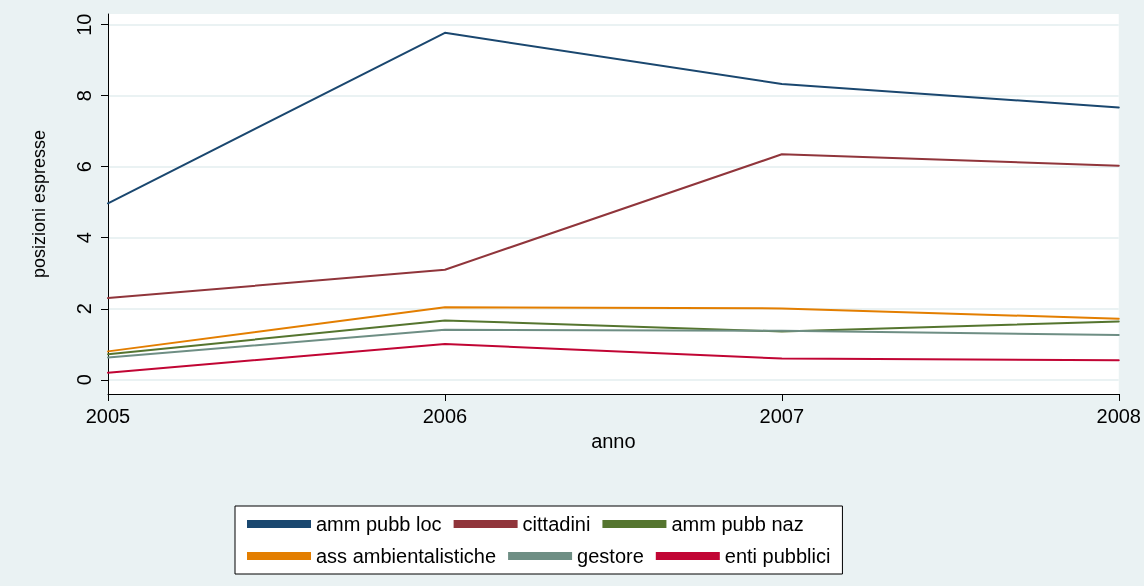  I want to click on y-tick-label: 8, so click(84, 96).